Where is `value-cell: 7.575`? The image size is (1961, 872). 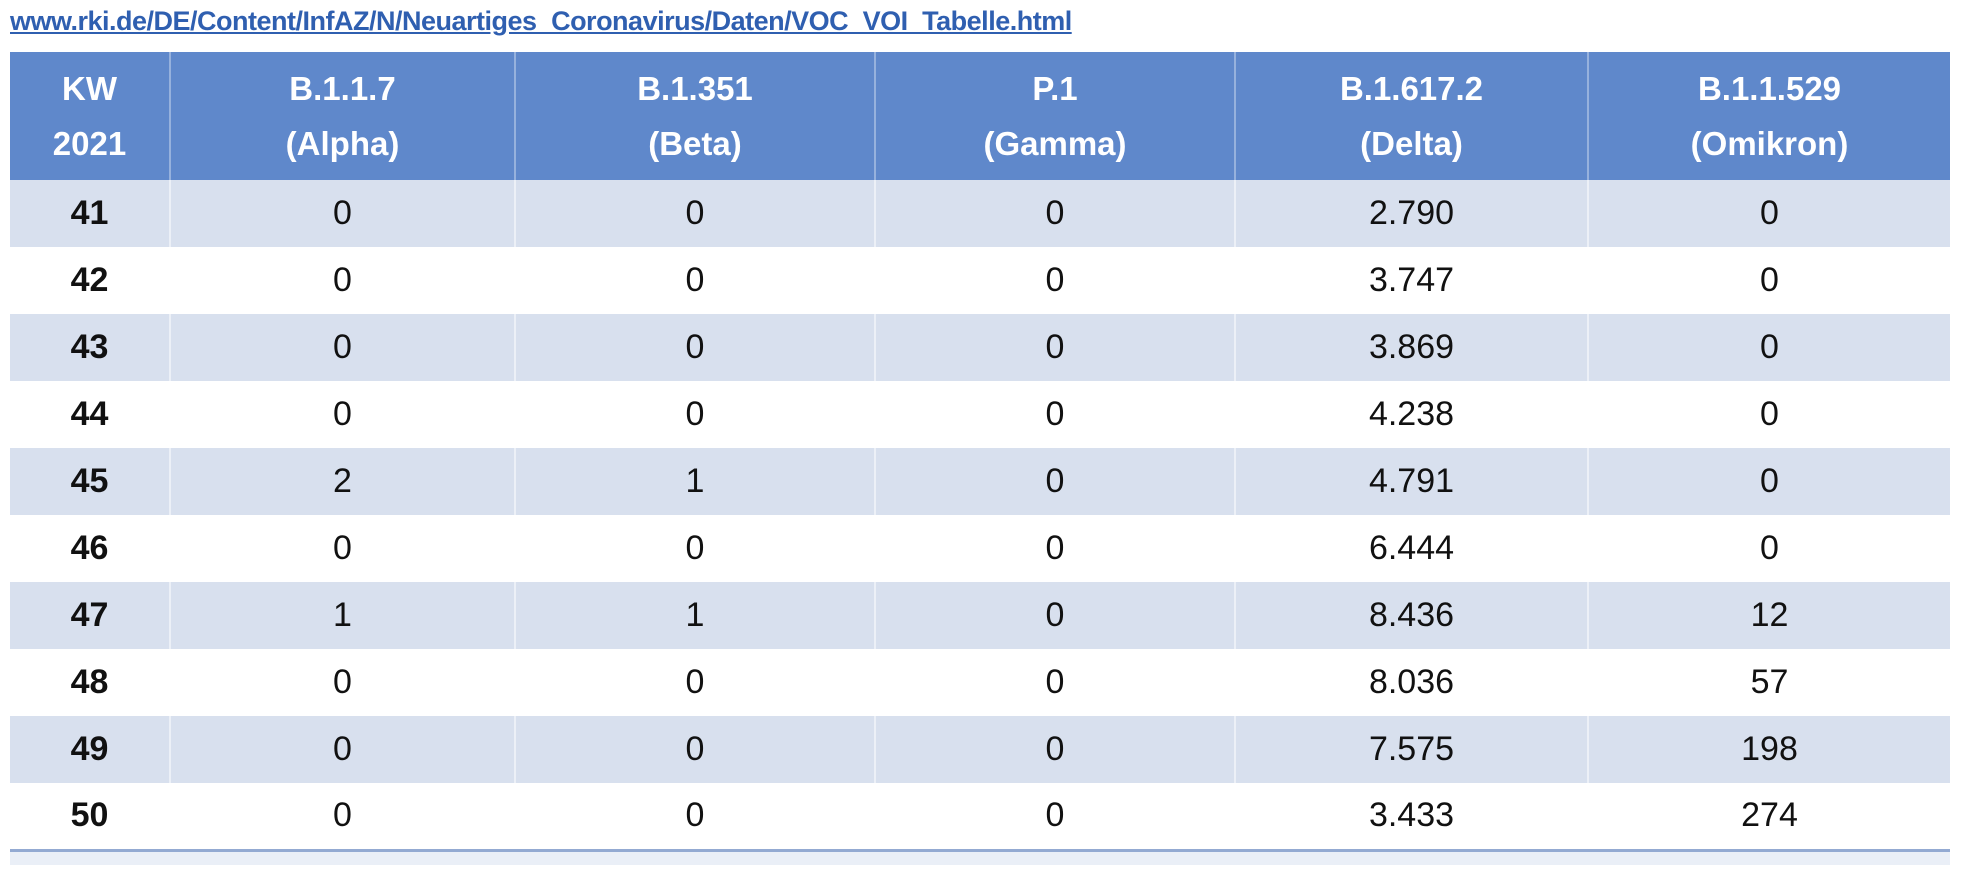
value-cell: 7.575 is located at coordinates (1412, 749).